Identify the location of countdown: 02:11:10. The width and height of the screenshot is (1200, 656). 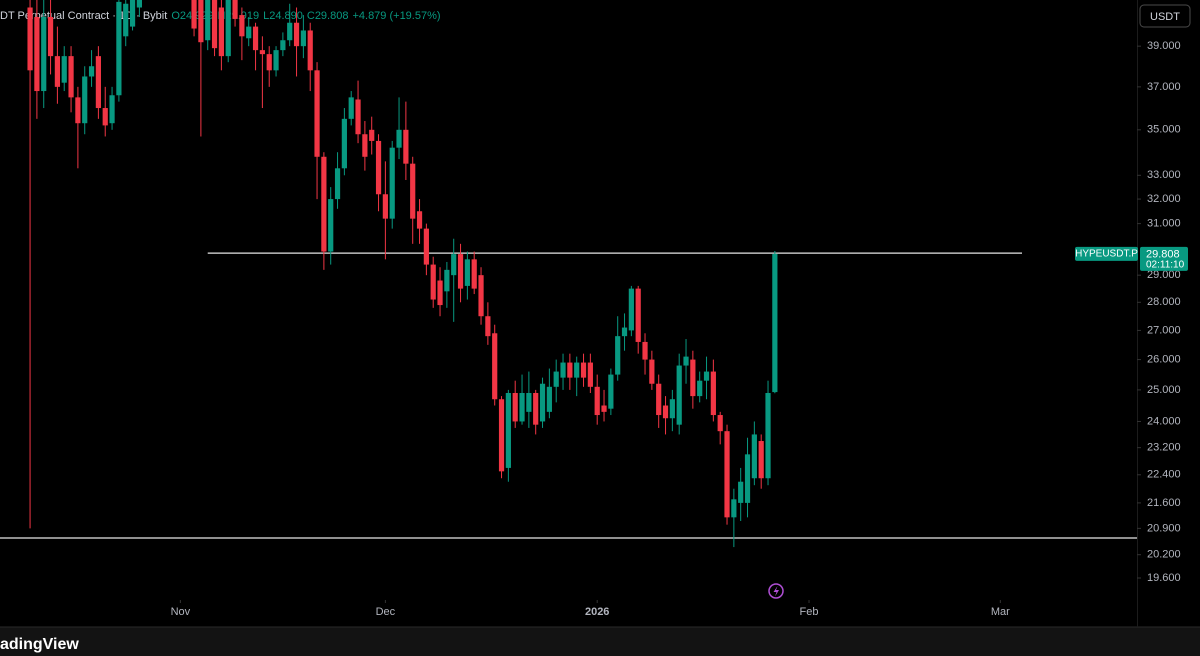
(1165, 265).